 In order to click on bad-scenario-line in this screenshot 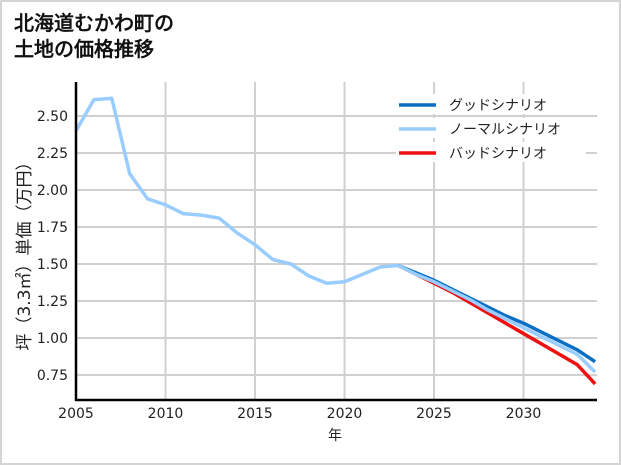, I will do `click(497, 324)`.